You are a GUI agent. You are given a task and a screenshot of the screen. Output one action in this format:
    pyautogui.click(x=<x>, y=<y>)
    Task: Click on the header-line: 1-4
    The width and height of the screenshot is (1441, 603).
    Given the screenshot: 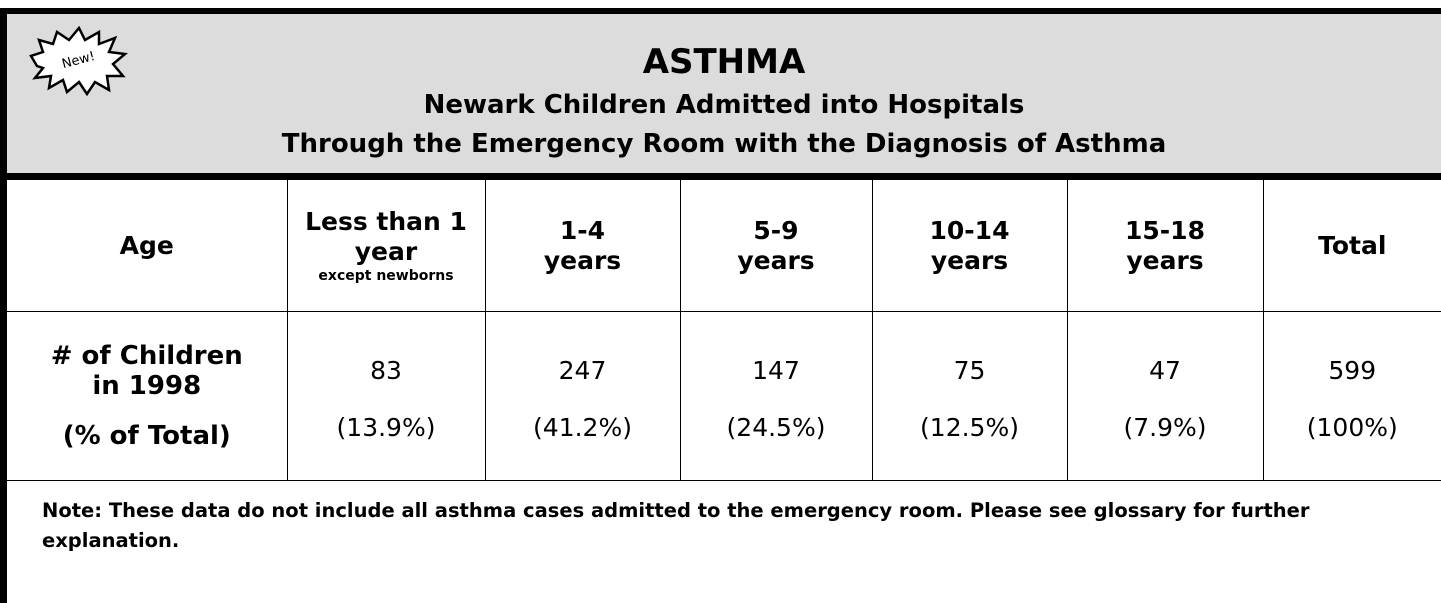 What is the action you would take?
    pyautogui.click(x=582, y=230)
    